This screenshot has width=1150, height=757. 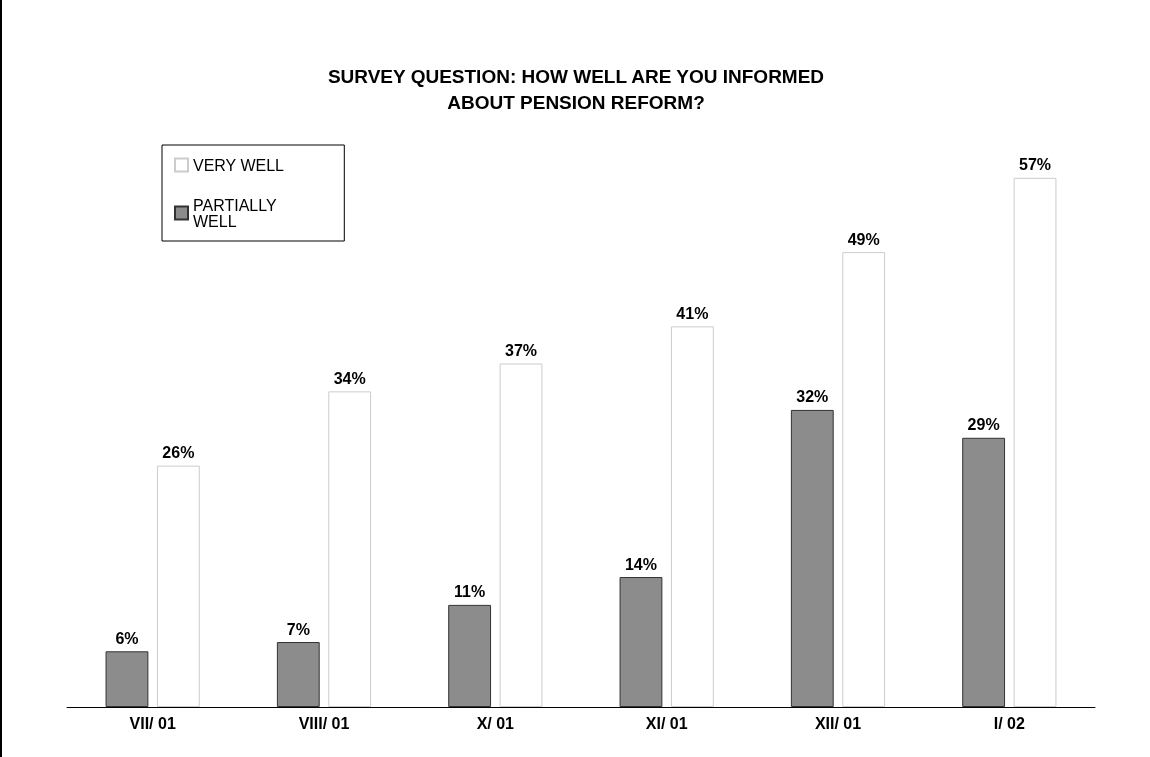 I want to click on legend-label: PARTIALLY WELL, so click(x=235, y=213).